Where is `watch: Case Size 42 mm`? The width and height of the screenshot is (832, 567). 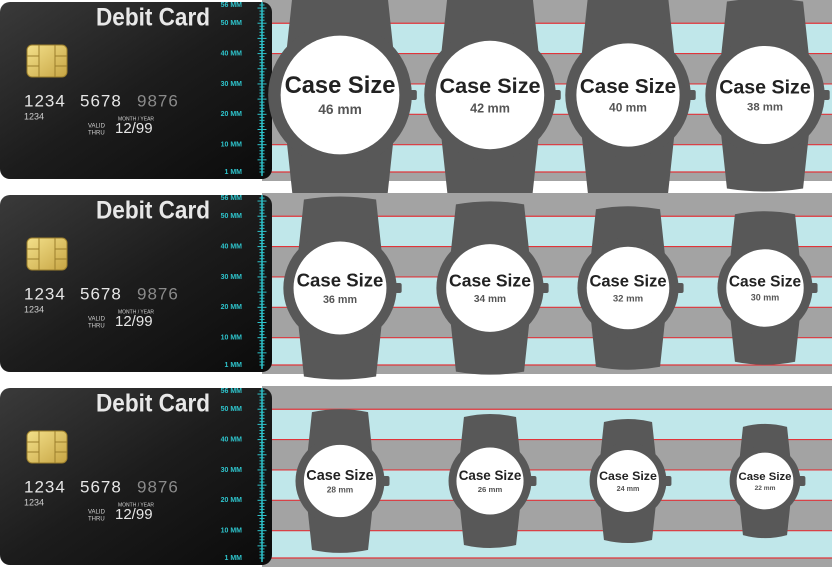
watch: Case Size 42 mm is located at coordinates (492, 101).